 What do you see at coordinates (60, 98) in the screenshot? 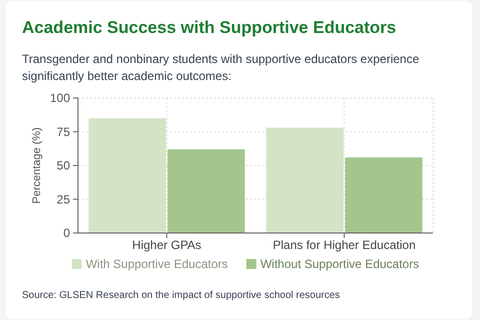
I see `y-tick-label: 100` at bounding box center [60, 98].